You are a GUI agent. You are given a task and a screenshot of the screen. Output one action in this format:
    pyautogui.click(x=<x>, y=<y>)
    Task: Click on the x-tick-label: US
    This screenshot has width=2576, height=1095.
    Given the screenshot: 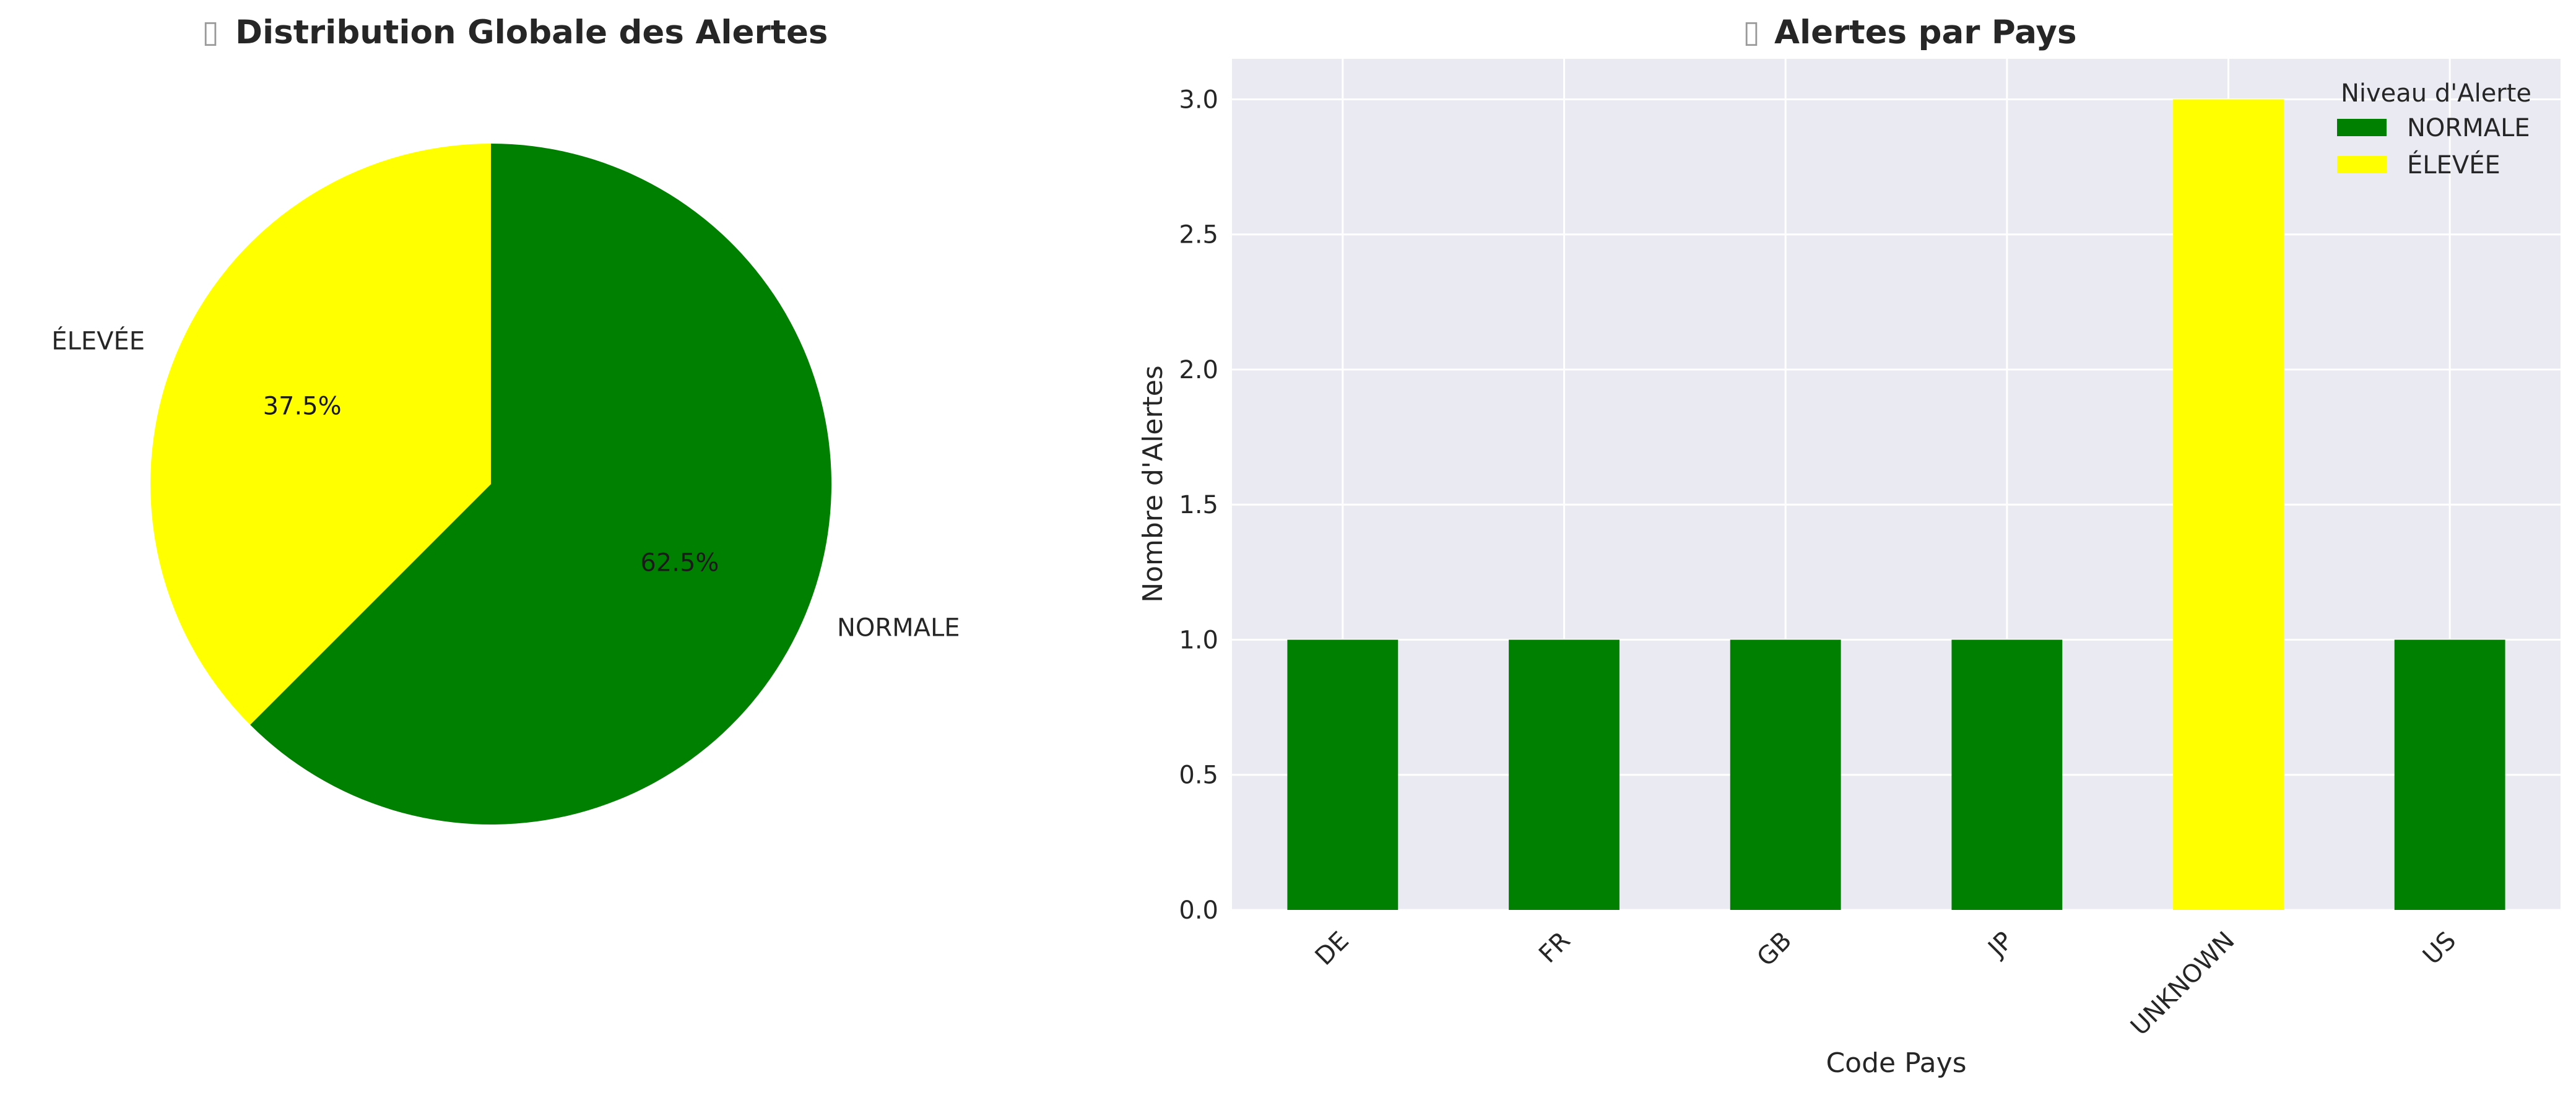 What is the action you would take?
    pyautogui.click(x=2439, y=949)
    